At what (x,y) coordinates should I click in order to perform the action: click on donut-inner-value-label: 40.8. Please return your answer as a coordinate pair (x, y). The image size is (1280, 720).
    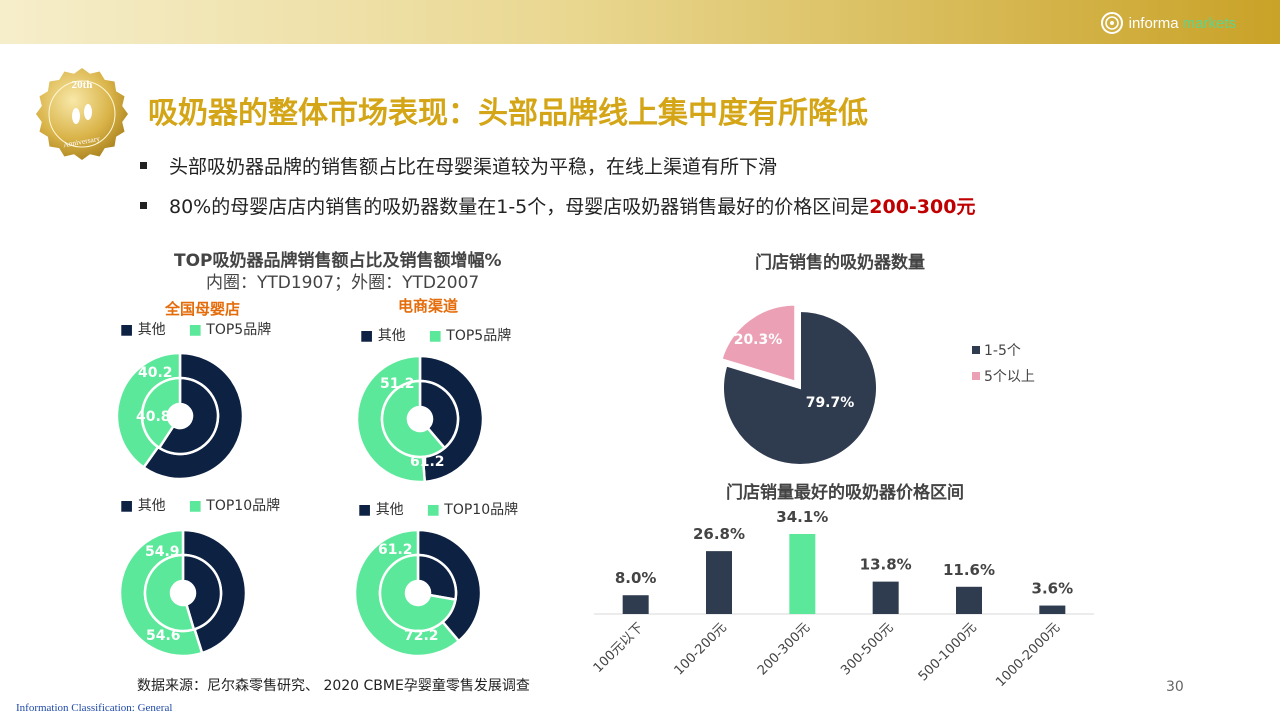
    Looking at the image, I should click on (153, 417).